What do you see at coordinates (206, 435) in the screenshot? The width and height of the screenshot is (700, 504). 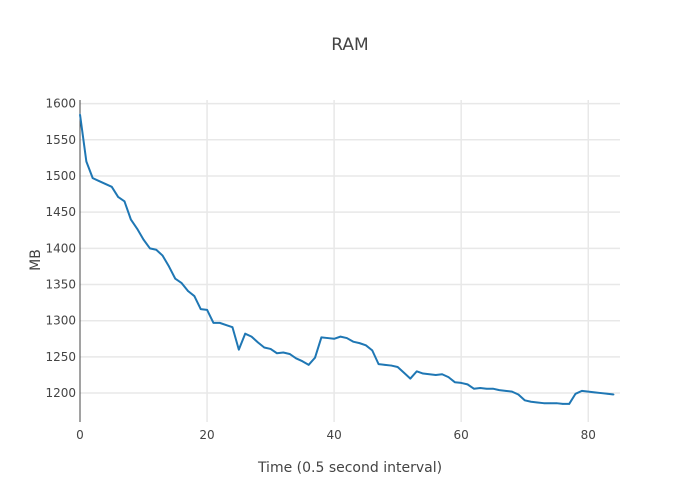 I see `x-tick-label: 20` at bounding box center [206, 435].